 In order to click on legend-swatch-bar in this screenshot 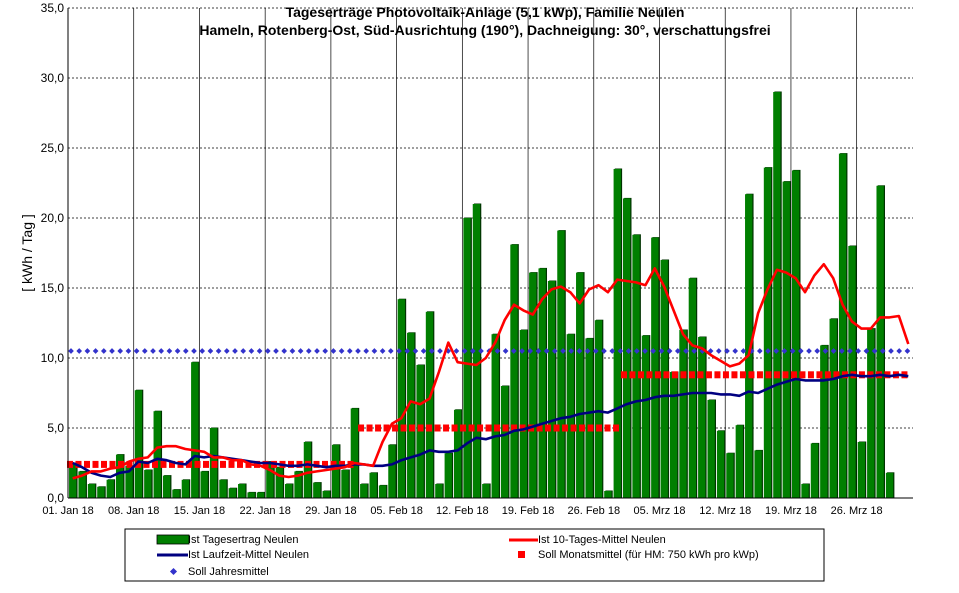, I will do `click(173, 539)`.